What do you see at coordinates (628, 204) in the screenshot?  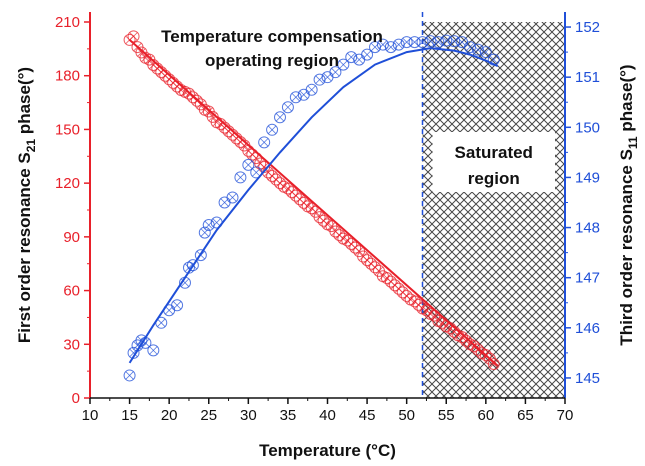 I see `right-y-axis-title: Third order resonance S11 phase(°)` at bounding box center [628, 204].